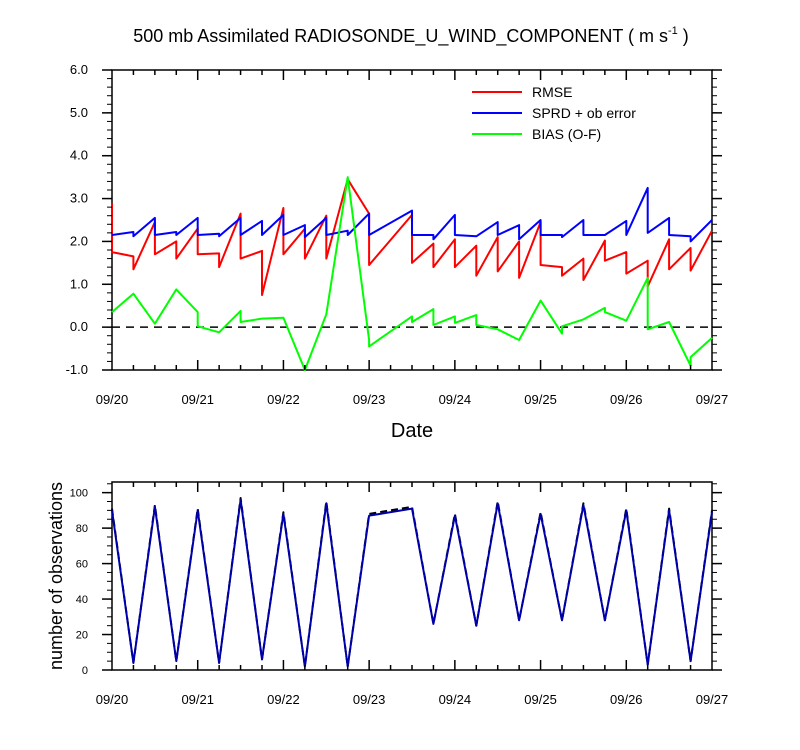  Describe the element at coordinates (79, 155) in the screenshot. I see `y-tick-label: 4.0` at that location.